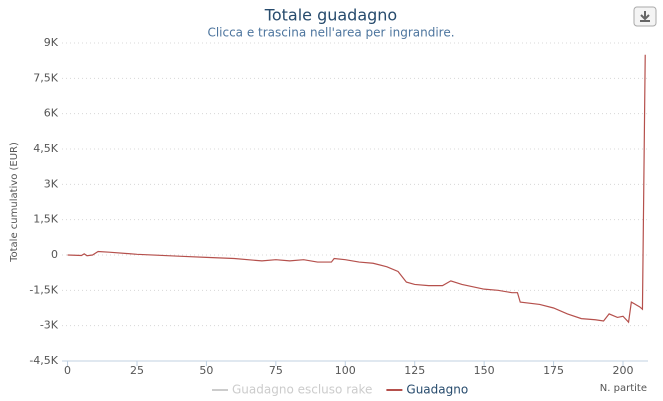 This screenshot has height=401, width=663. What do you see at coordinates (645, 16) in the screenshot?
I see `download-button` at bounding box center [645, 16].